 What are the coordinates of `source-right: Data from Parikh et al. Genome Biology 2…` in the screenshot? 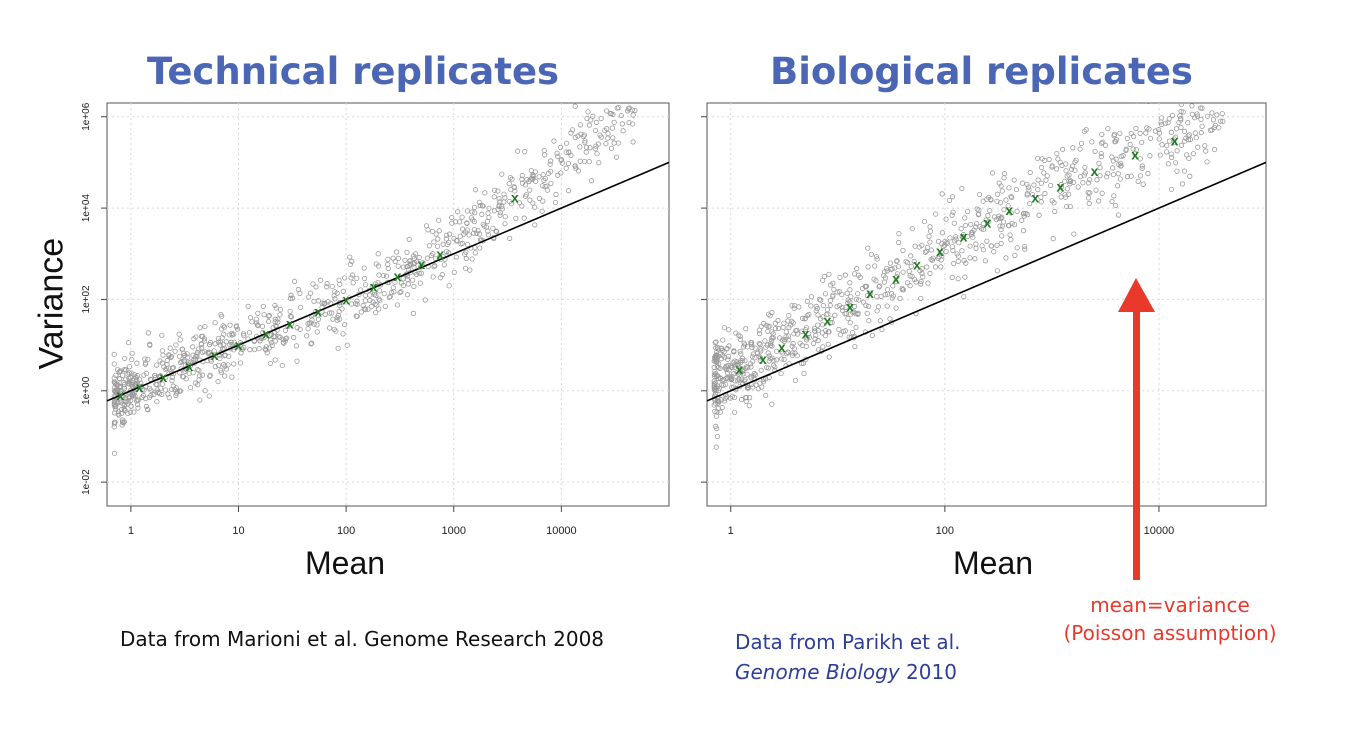 It's located at (848, 657).